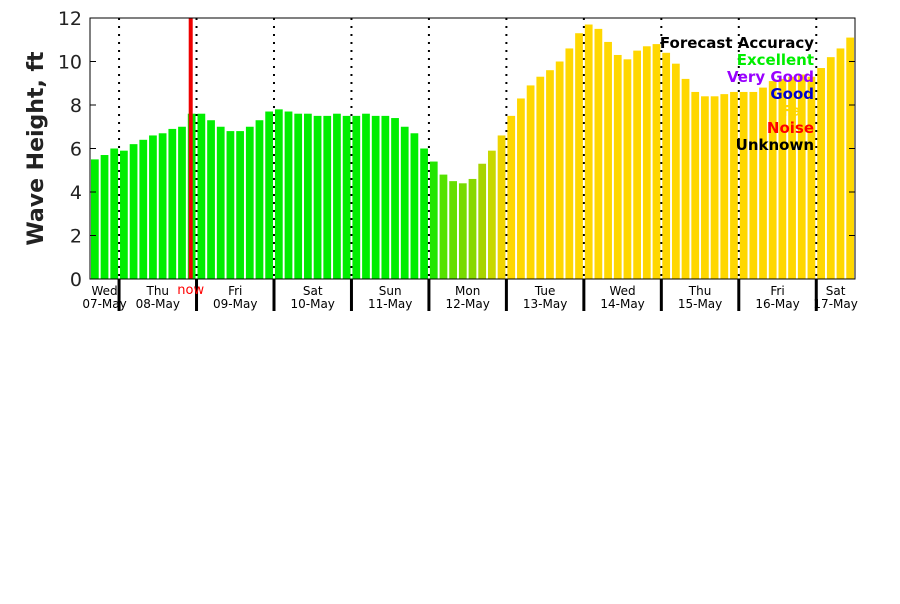 Image resolution: width=900 pixels, height=604 pixels. What do you see at coordinates (70, 63) in the screenshot?
I see `y-tick-label: 10` at bounding box center [70, 63].